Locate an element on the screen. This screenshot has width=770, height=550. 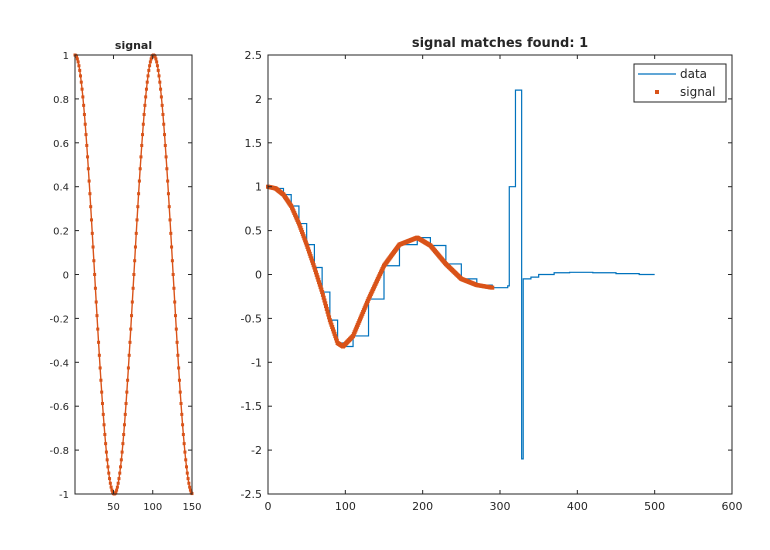
left-xtick-label: 50 is located at coordinates (113, 507).